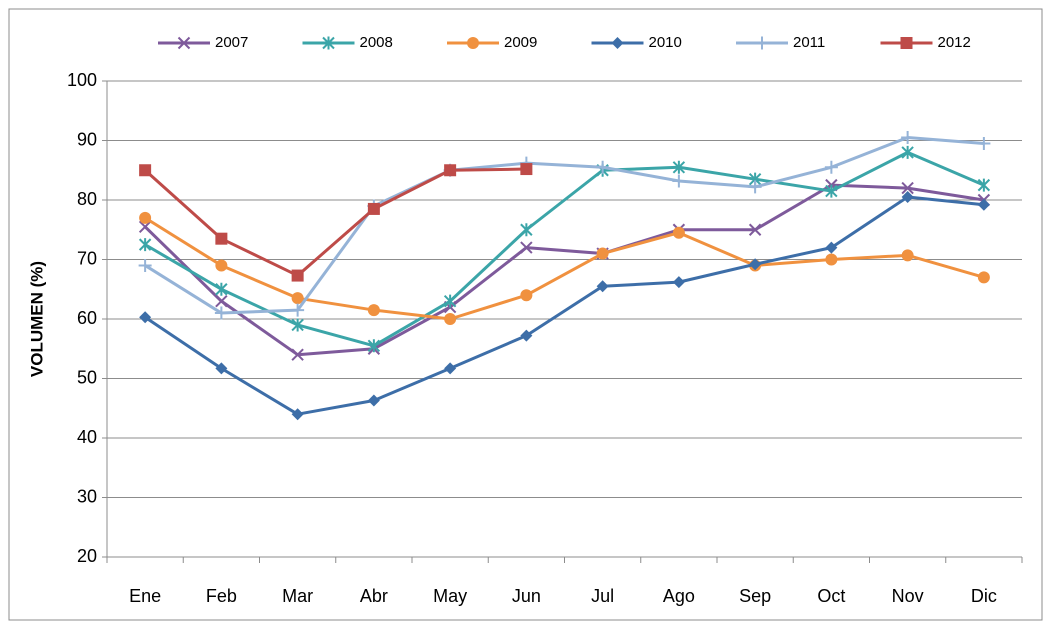  What do you see at coordinates (831, 596) in the screenshot?
I see `x-tick-label: Oct` at bounding box center [831, 596].